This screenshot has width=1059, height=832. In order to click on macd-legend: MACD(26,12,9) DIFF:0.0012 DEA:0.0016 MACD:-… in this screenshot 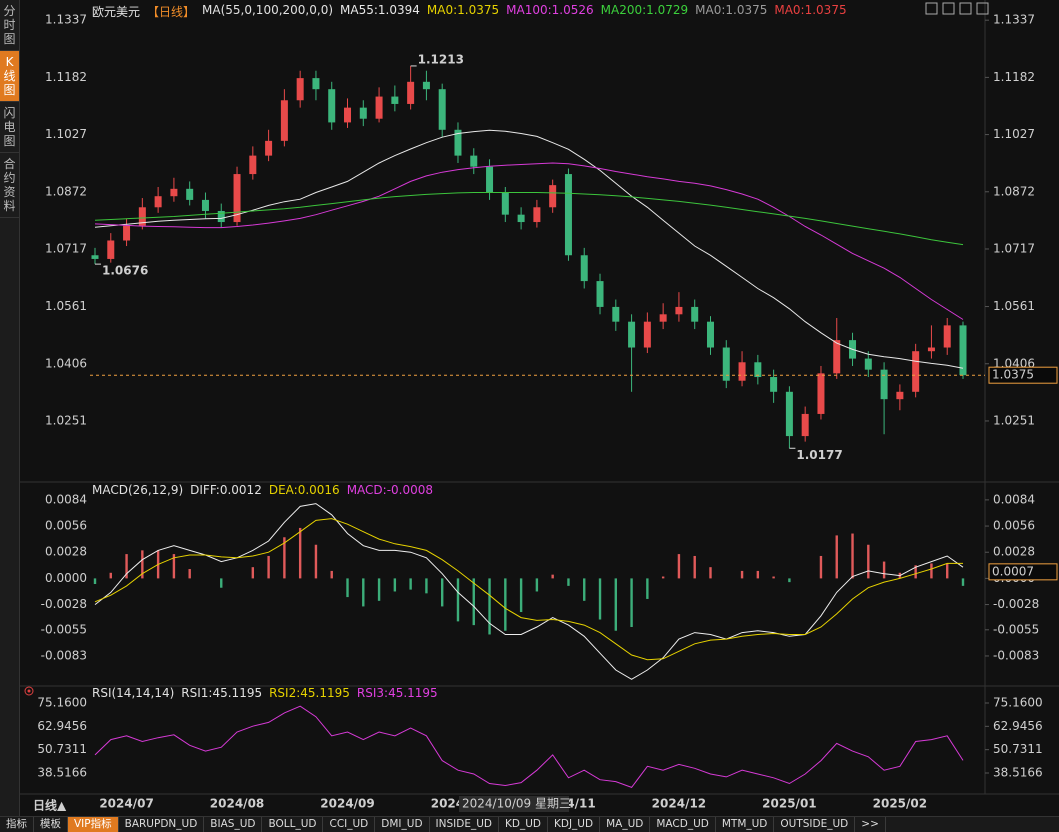, I will do `click(262, 490)`.